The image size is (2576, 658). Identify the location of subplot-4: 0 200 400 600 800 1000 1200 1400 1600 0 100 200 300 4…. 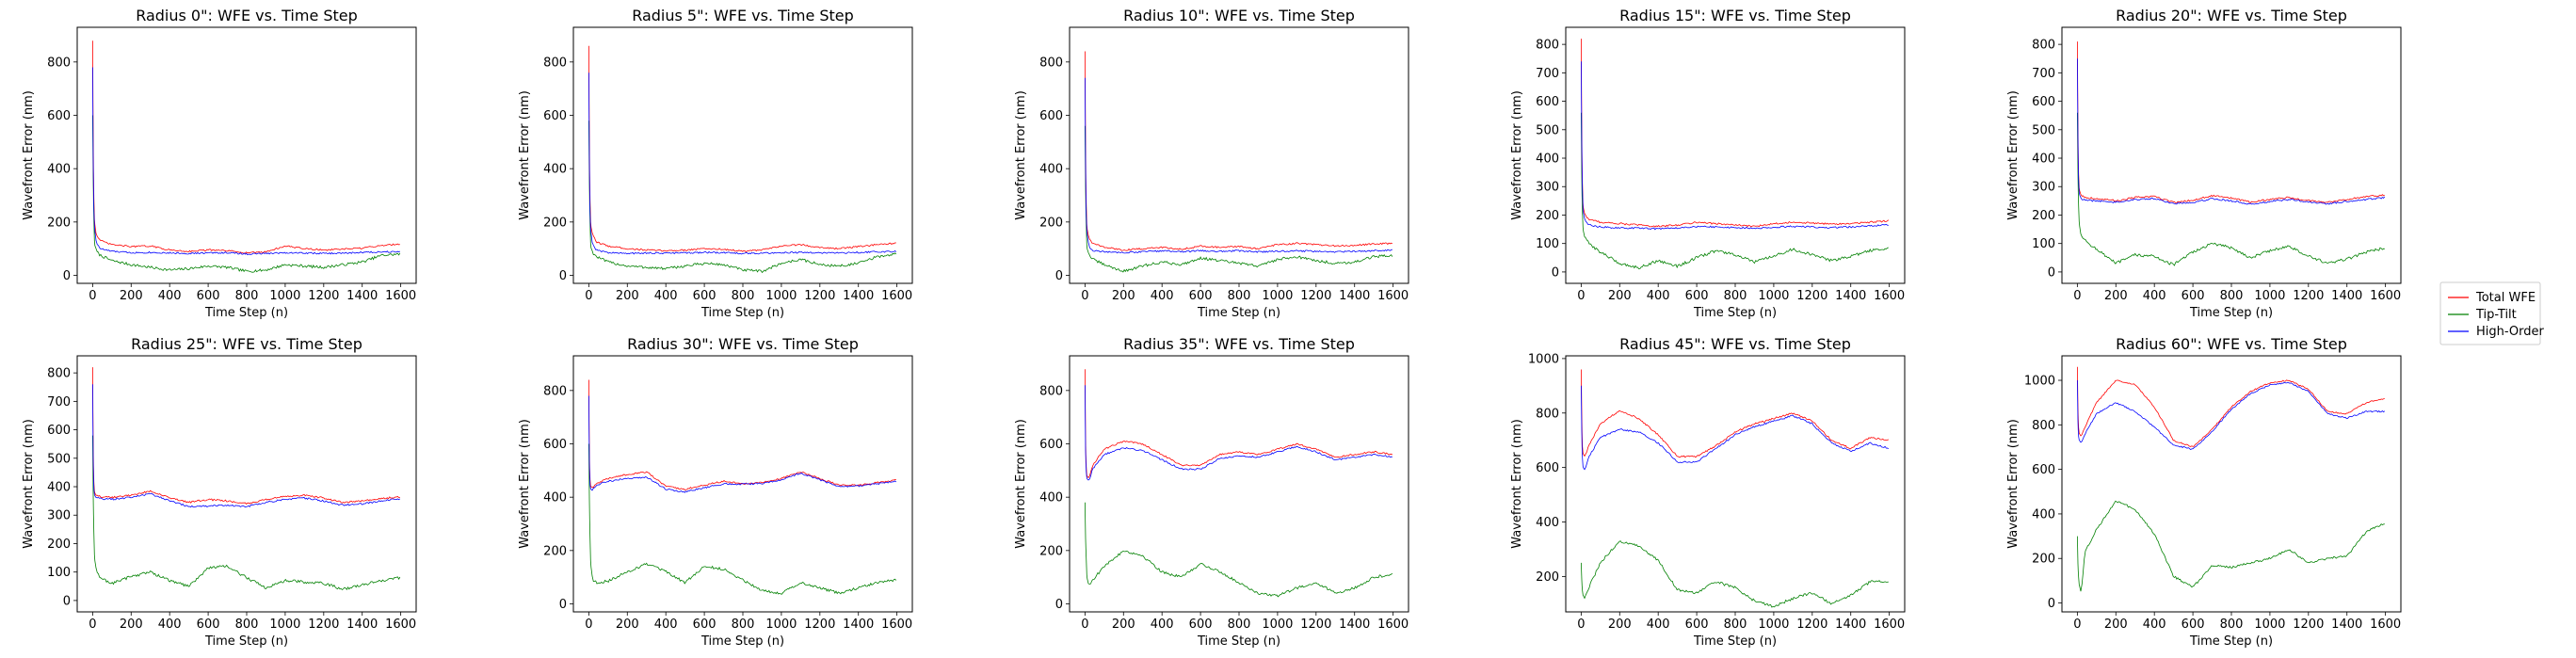
(1708, 163).